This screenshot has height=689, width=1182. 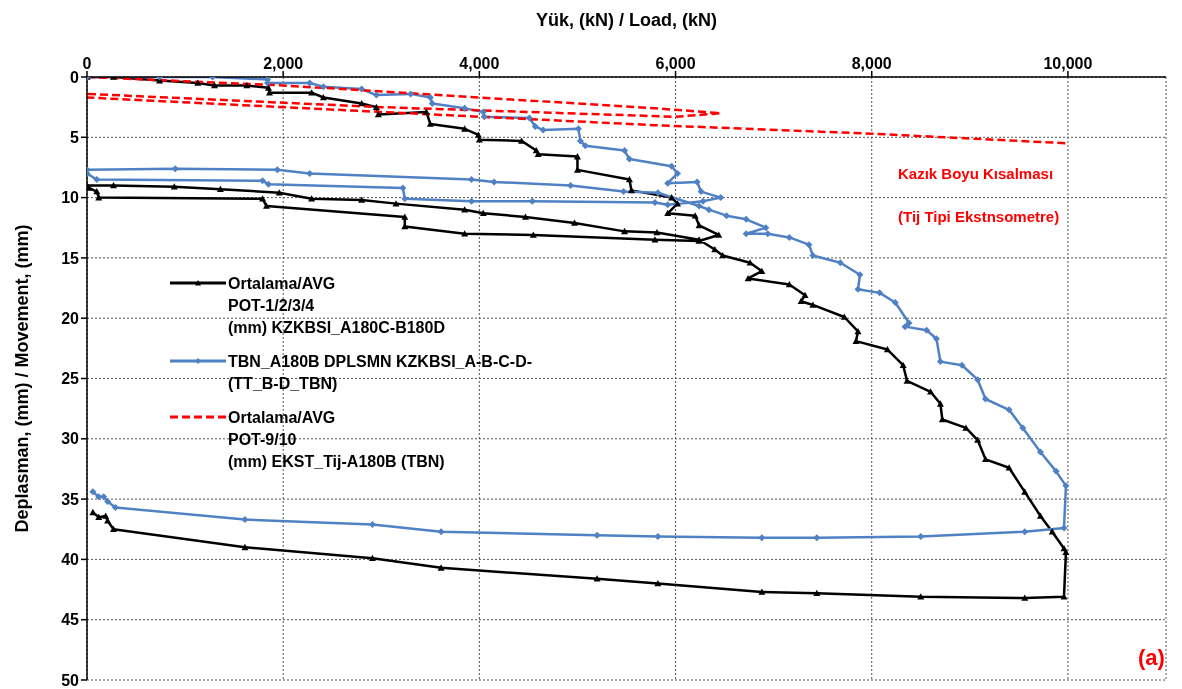 I want to click on y-tick-label: 15, so click(x=70, y=258).